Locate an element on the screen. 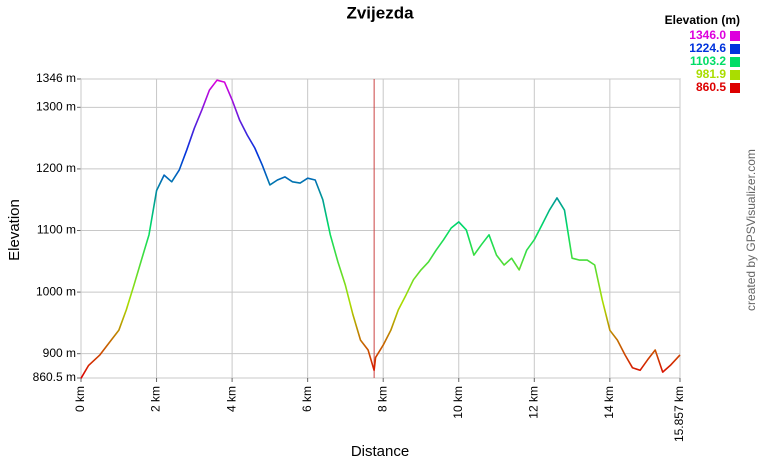 This screenshot has height=460, width=760. x-tick-label: 12 km is located at coordinates (533, 402).